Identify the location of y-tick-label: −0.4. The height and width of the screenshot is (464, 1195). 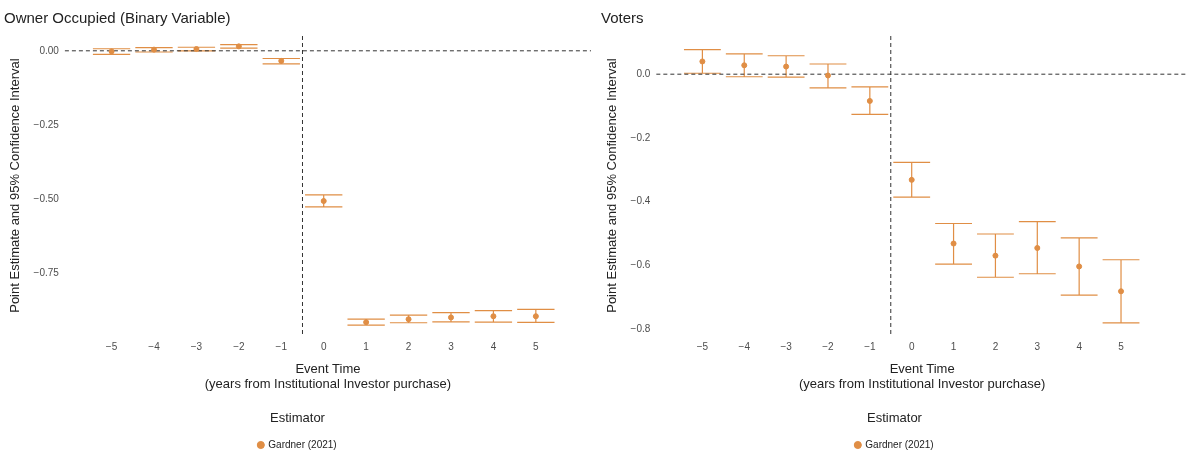
(640, 201).